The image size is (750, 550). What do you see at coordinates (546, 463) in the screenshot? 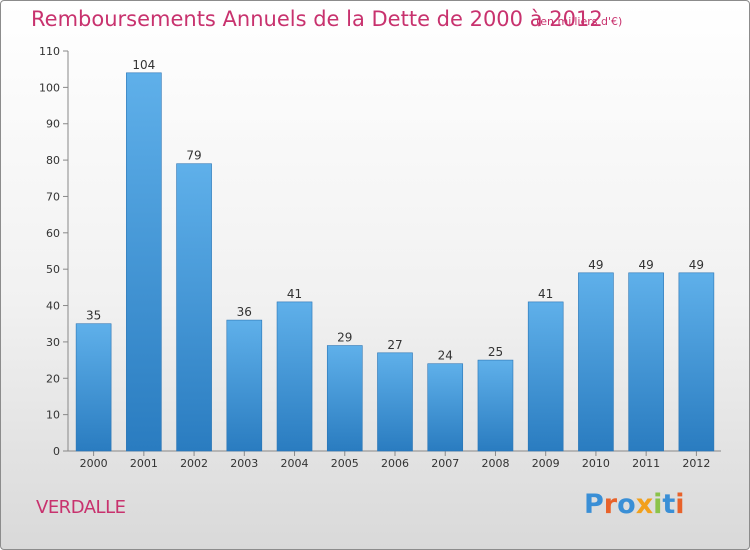
I see `x-tick-label: 2009` at bounding box center [546, 463].